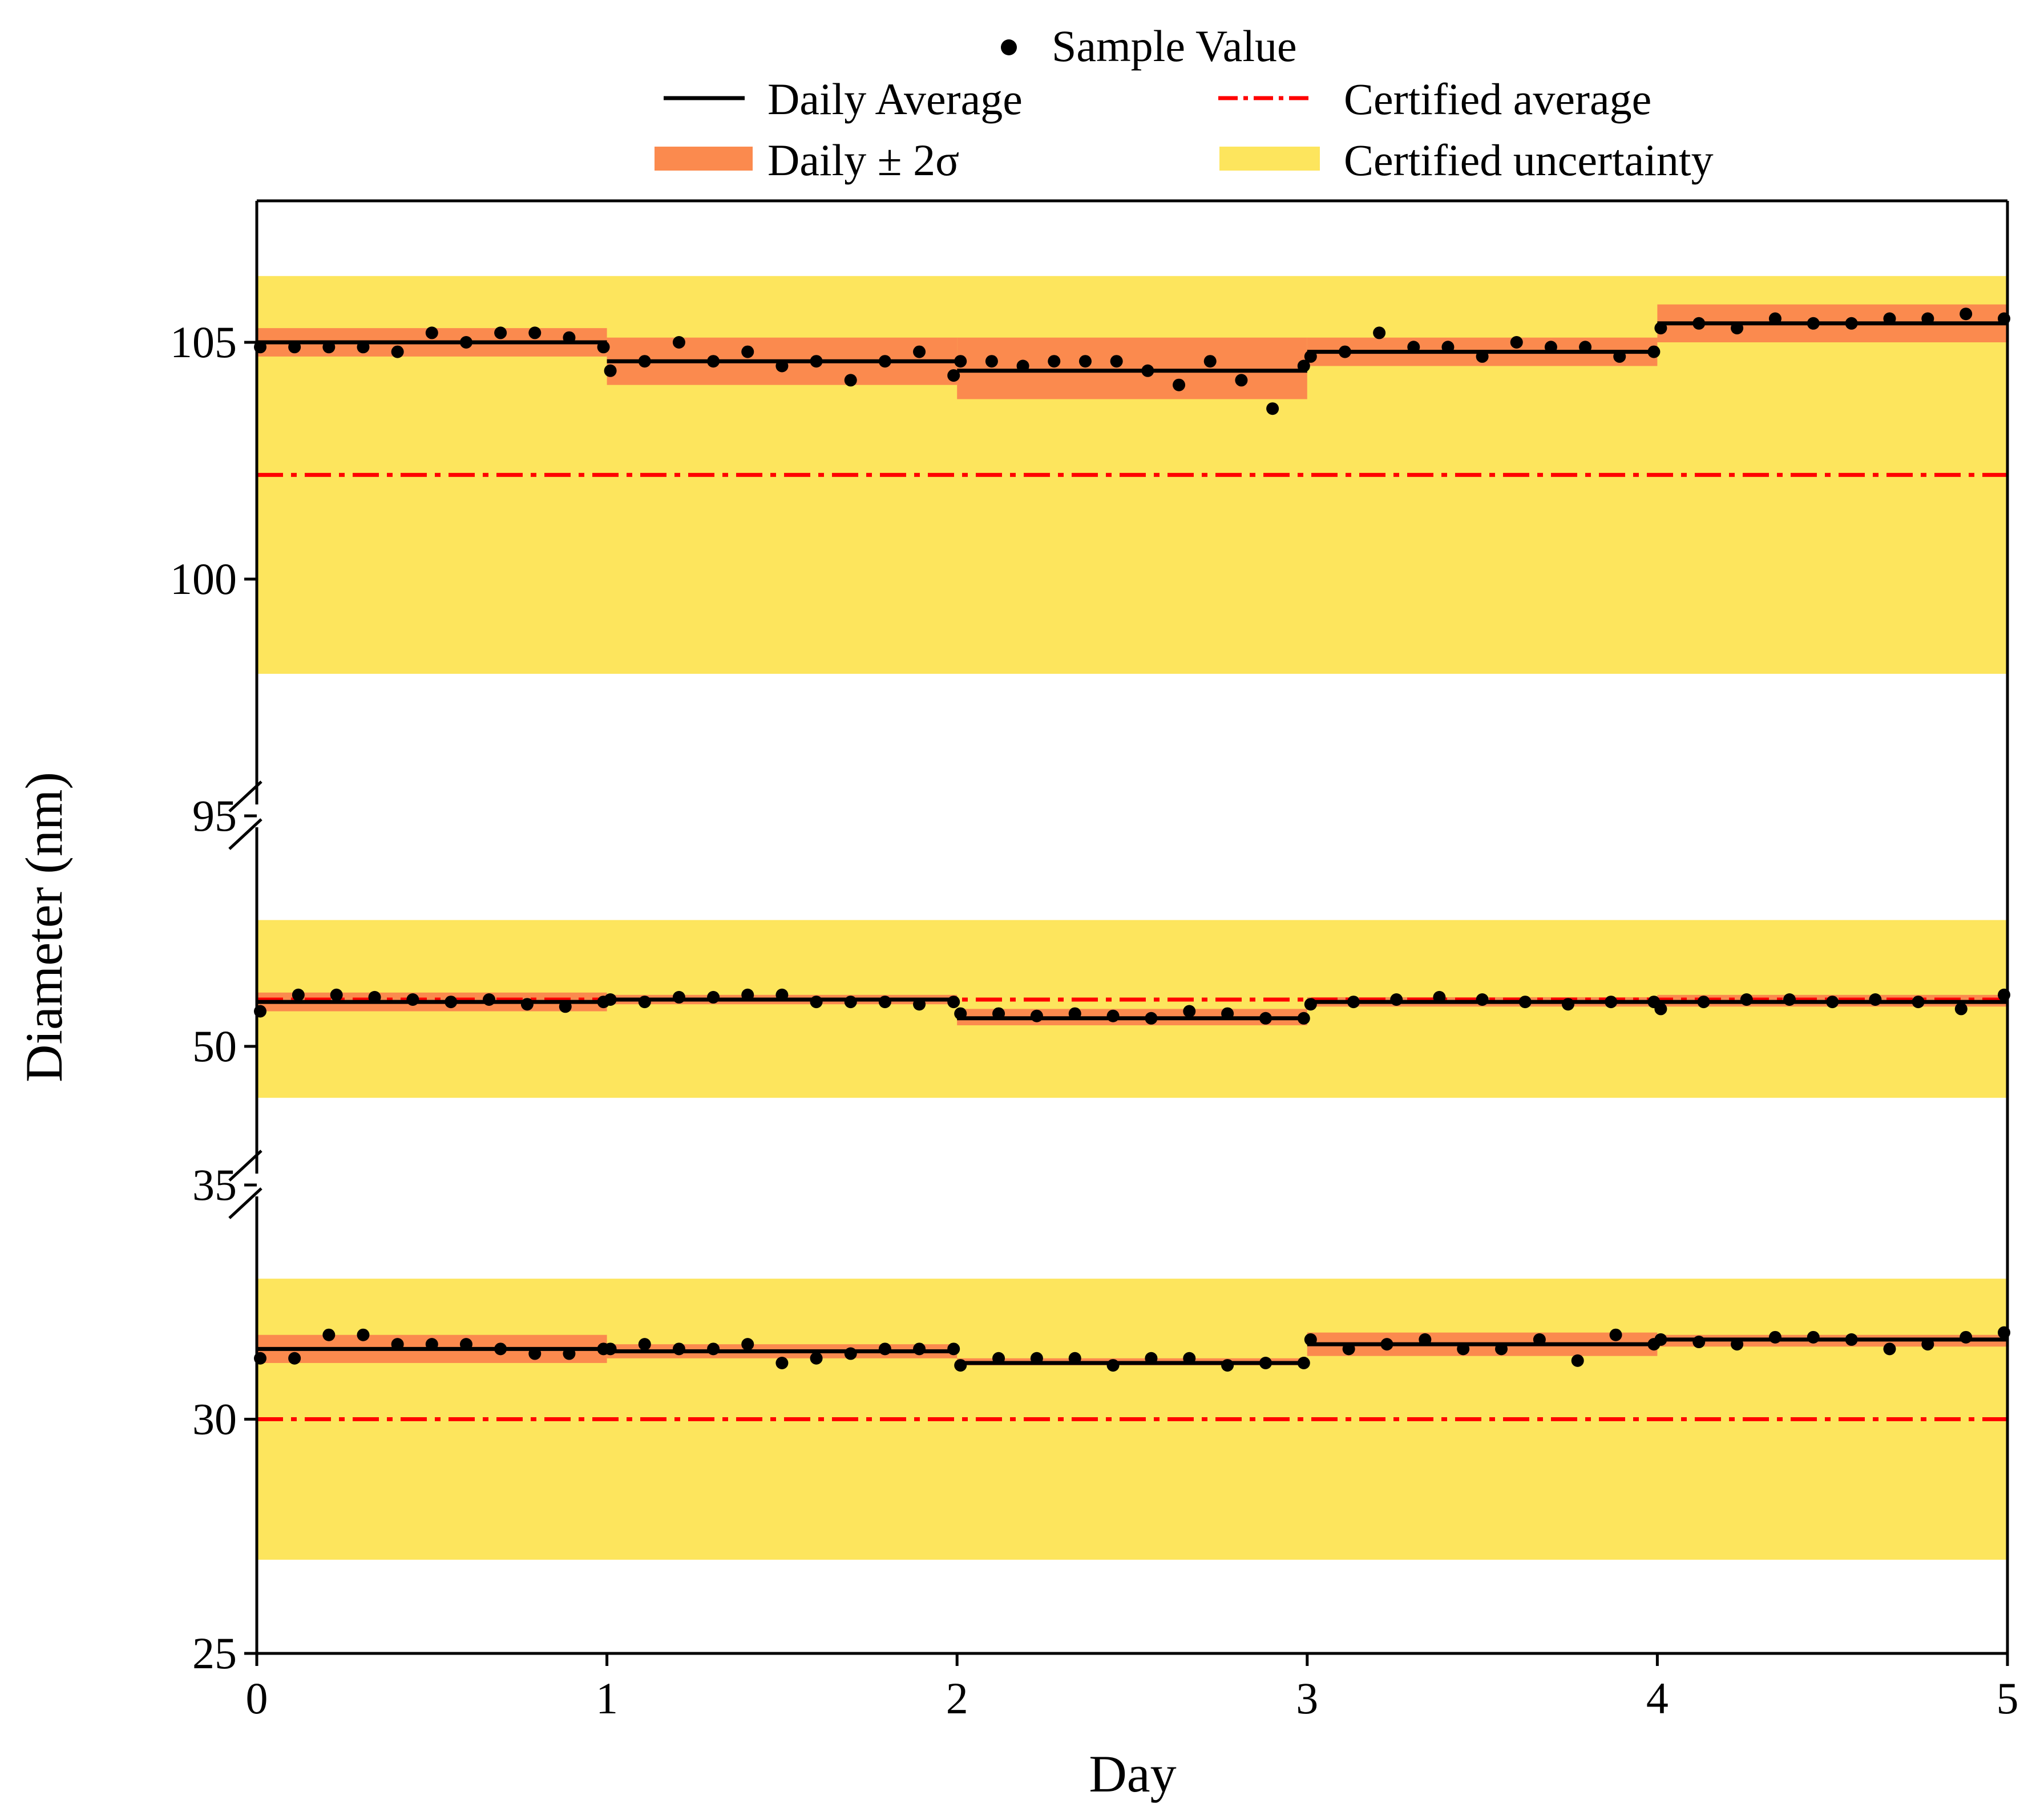 The image size is (2032, 1820). I want to click on x-tick-label: 4, so click(1658, 1698).